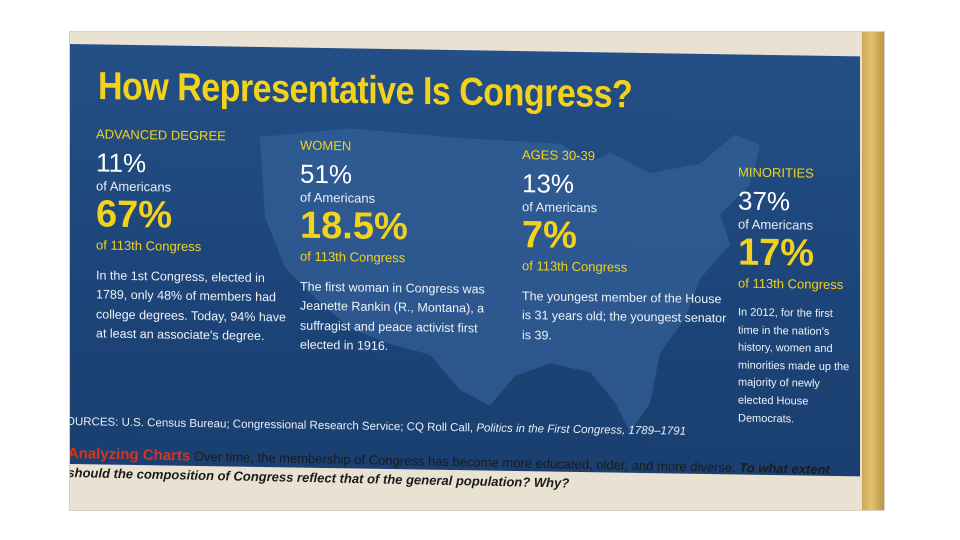 Image resolution: width=960 pixels, height=540 pixels. I want to click on us-stat: 11%, so click(121, 163).